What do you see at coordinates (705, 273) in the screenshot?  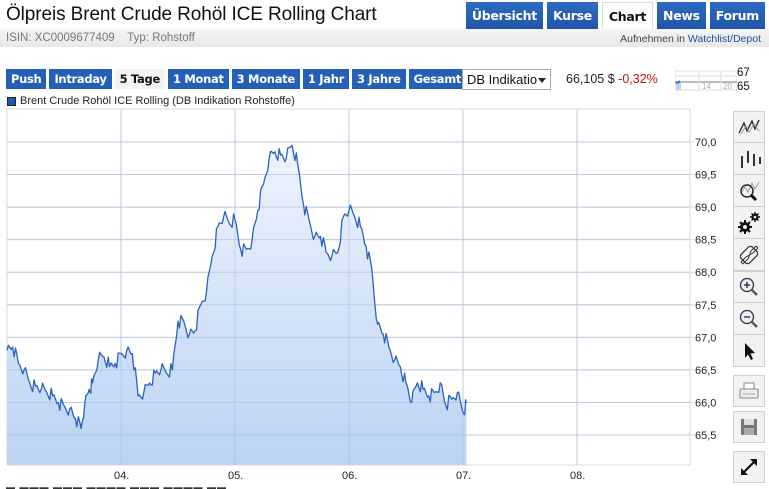 I see `svg-text: 68,0` at bounding box center [705, 273].